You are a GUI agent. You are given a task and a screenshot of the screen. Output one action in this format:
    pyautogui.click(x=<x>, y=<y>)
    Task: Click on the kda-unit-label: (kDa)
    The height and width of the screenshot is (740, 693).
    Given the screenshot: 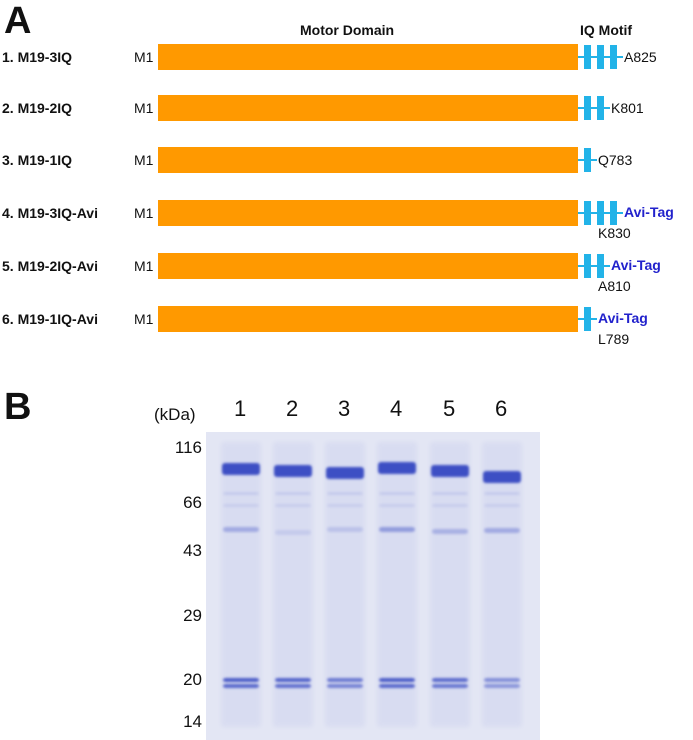 What is the action you would take?
    pyautogui.click(x=175, y=414)
    